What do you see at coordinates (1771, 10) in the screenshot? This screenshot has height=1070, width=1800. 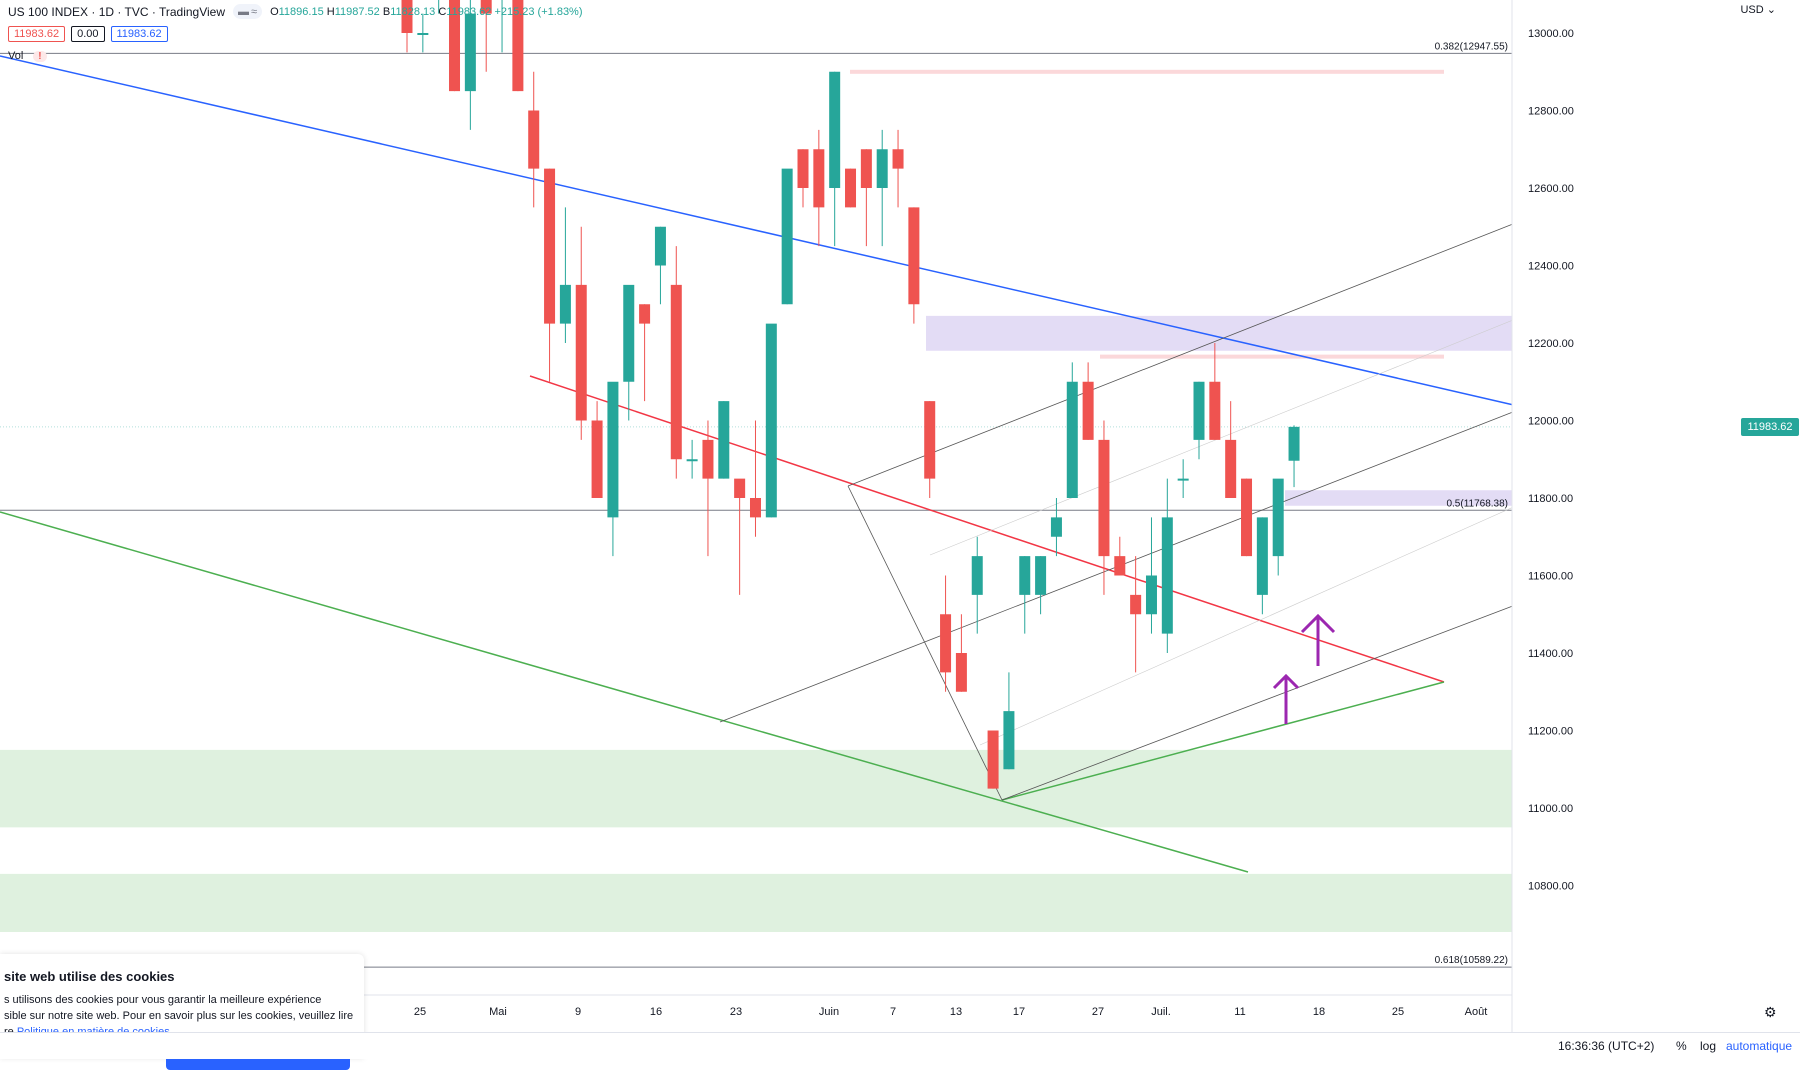 I see `chevron-down-icon: ⌄` at bounding box center [1771, 10].